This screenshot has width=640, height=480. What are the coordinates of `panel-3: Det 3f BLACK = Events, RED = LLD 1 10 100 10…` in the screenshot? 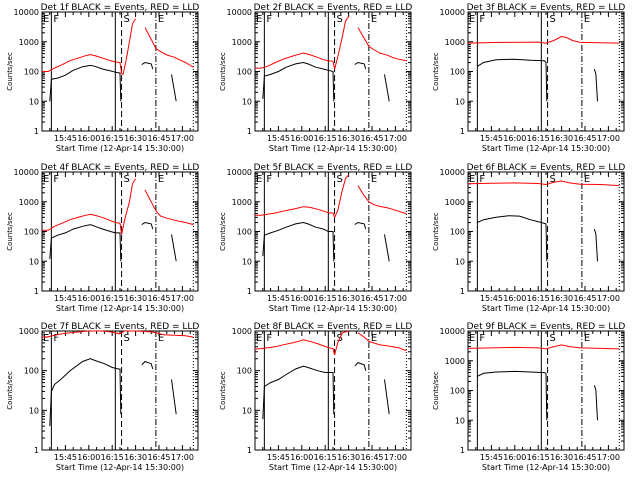 It's located at (528, 78).